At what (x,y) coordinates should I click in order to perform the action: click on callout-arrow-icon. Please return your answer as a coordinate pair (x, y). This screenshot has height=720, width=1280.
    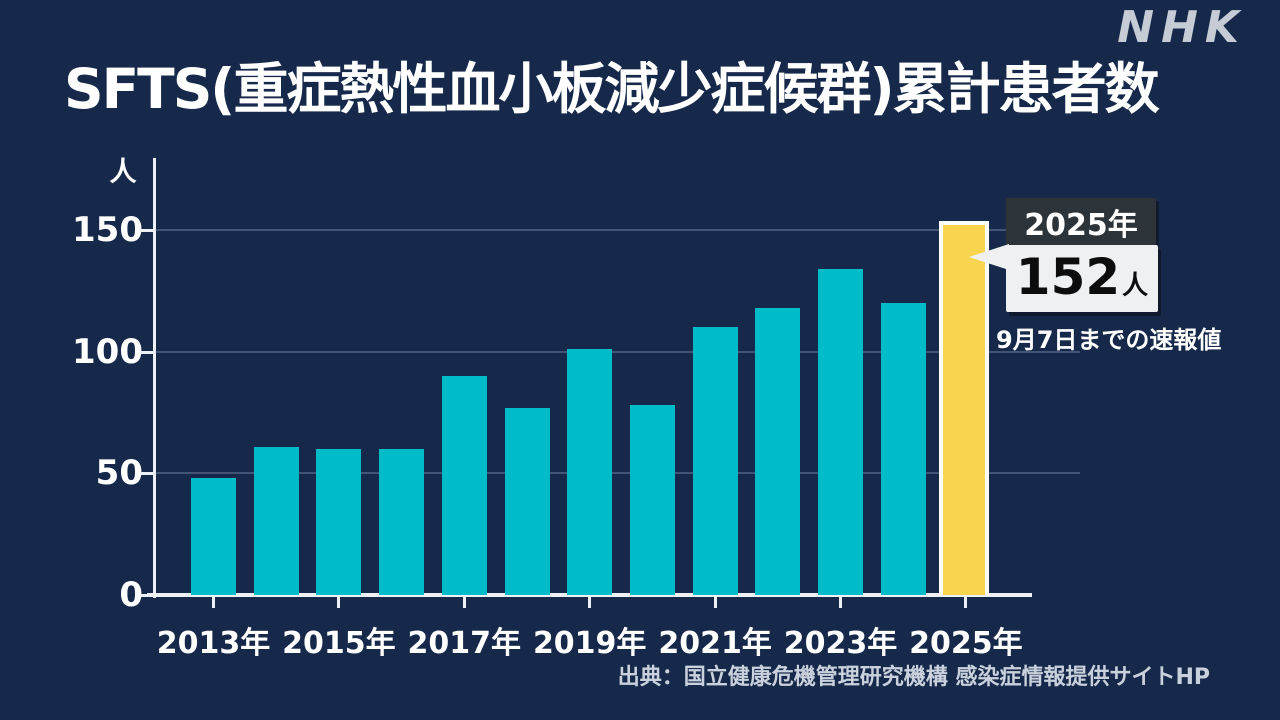
    Looking at the image, I should click on (989, 257).